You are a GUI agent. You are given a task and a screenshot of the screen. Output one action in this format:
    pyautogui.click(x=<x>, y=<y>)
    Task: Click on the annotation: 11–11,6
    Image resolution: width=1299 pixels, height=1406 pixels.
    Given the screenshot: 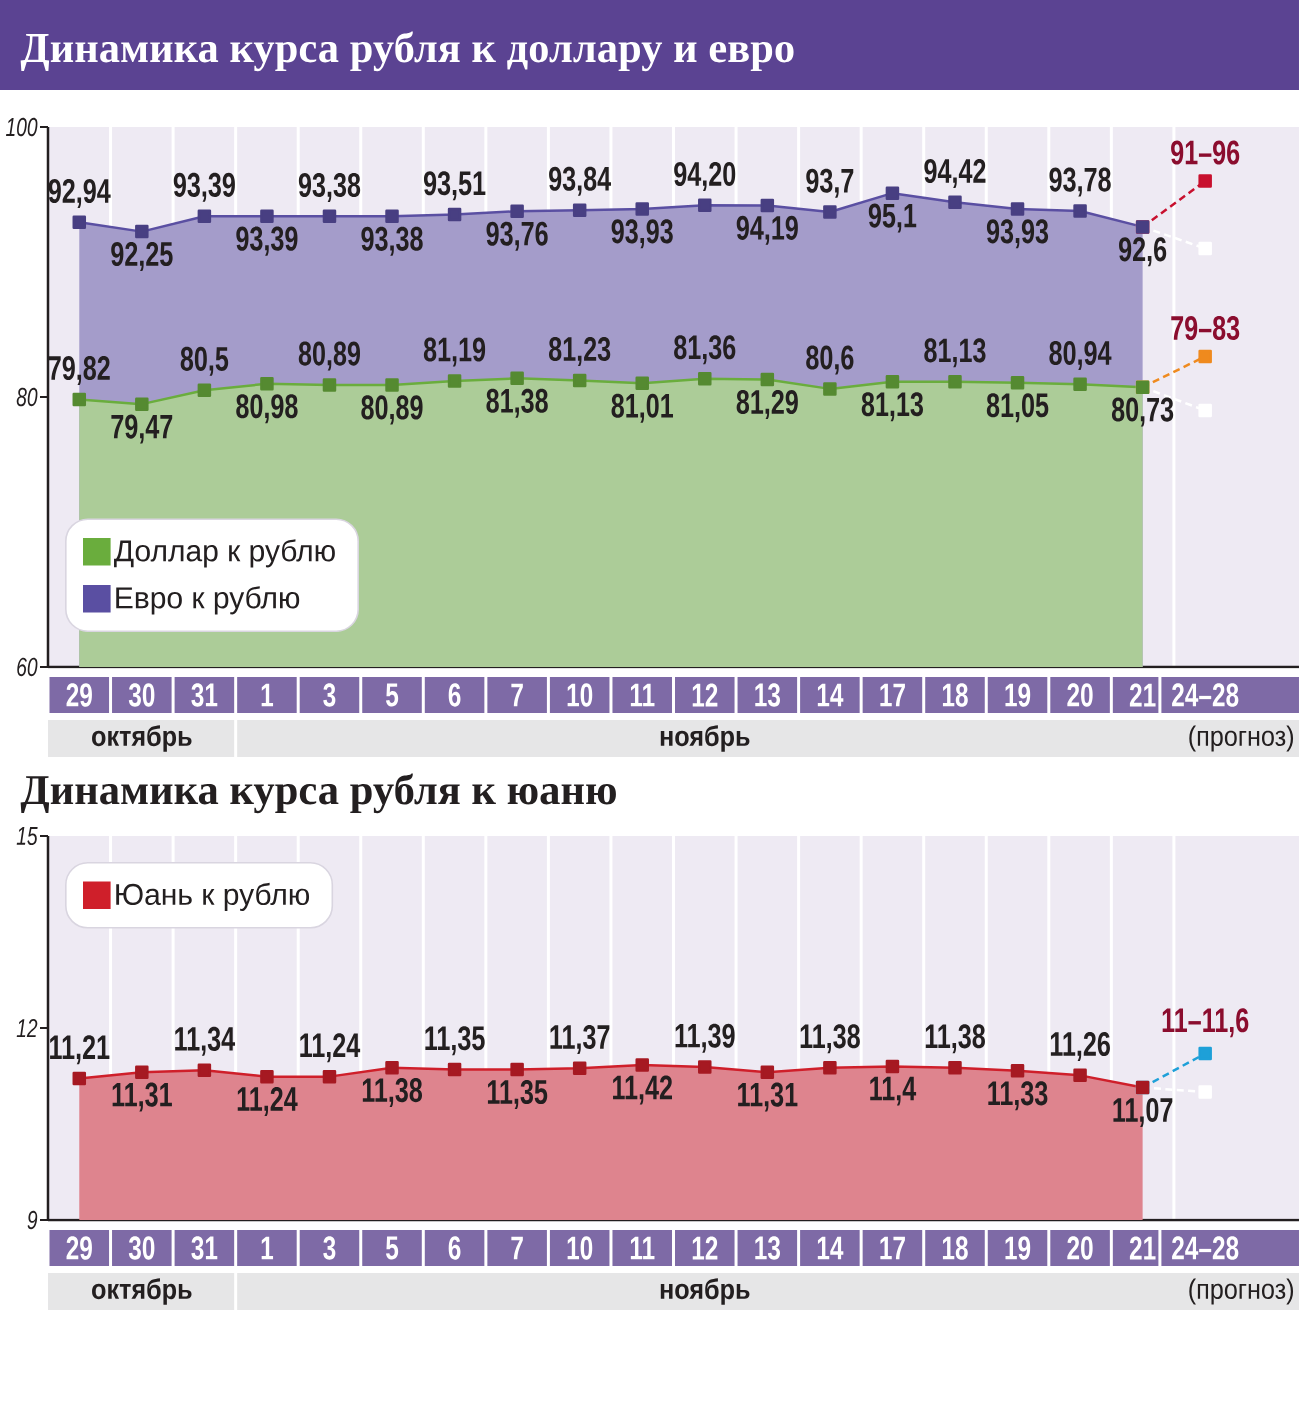 What is the action you would take?
    pyautogui.click(x=1205, y=1023)
    